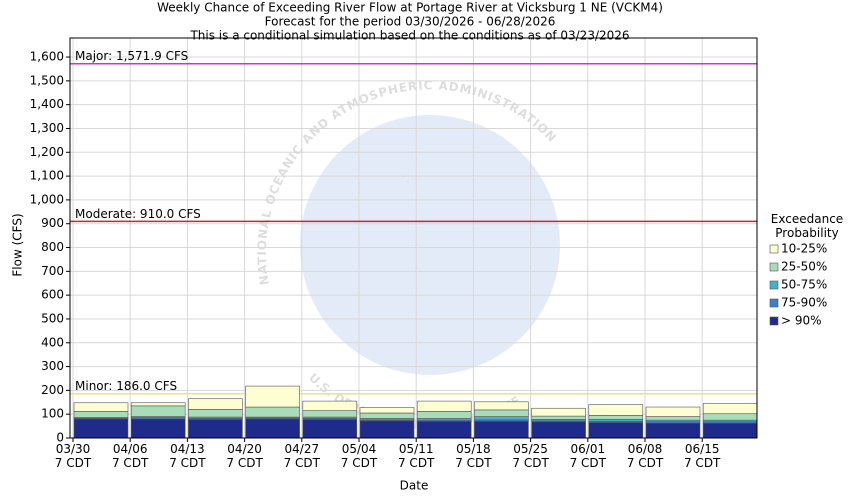  I want to click on legend-label: 25-50%, so click(804, 267).